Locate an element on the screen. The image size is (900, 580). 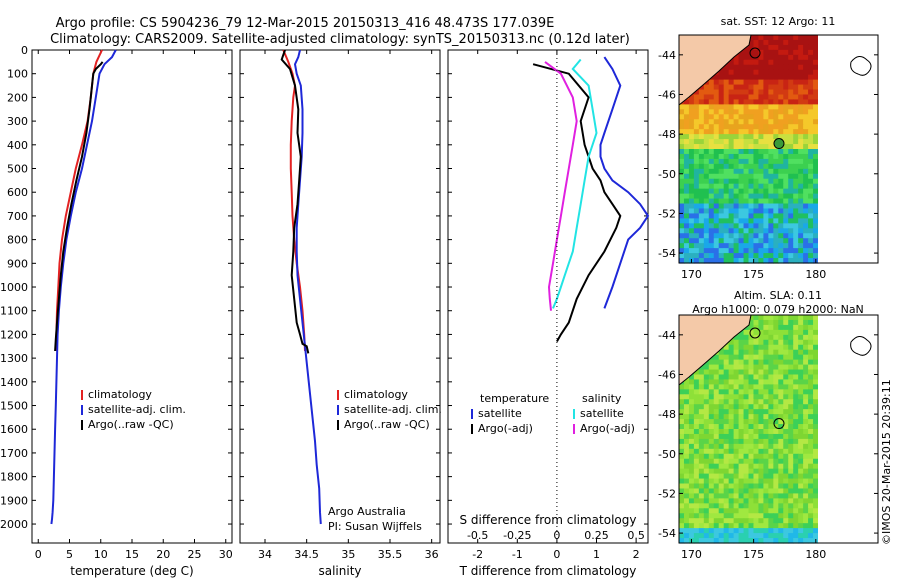
y-tick-label: 400 is located at coordinates (17, 145).